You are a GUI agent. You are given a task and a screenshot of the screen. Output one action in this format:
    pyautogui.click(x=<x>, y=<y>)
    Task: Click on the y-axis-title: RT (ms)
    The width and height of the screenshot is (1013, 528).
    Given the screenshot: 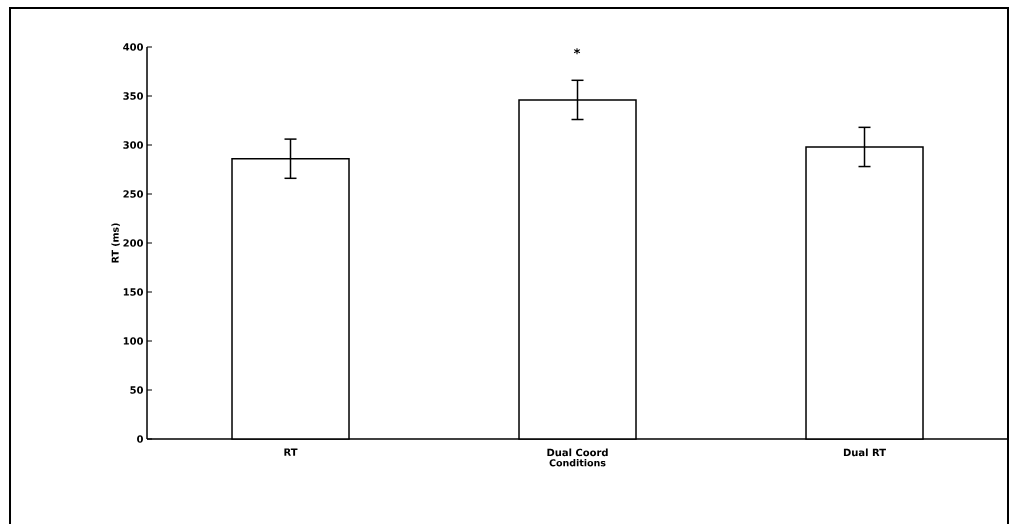 What is the action you would take?
    pyautogui.click(x=115, y=243)
    